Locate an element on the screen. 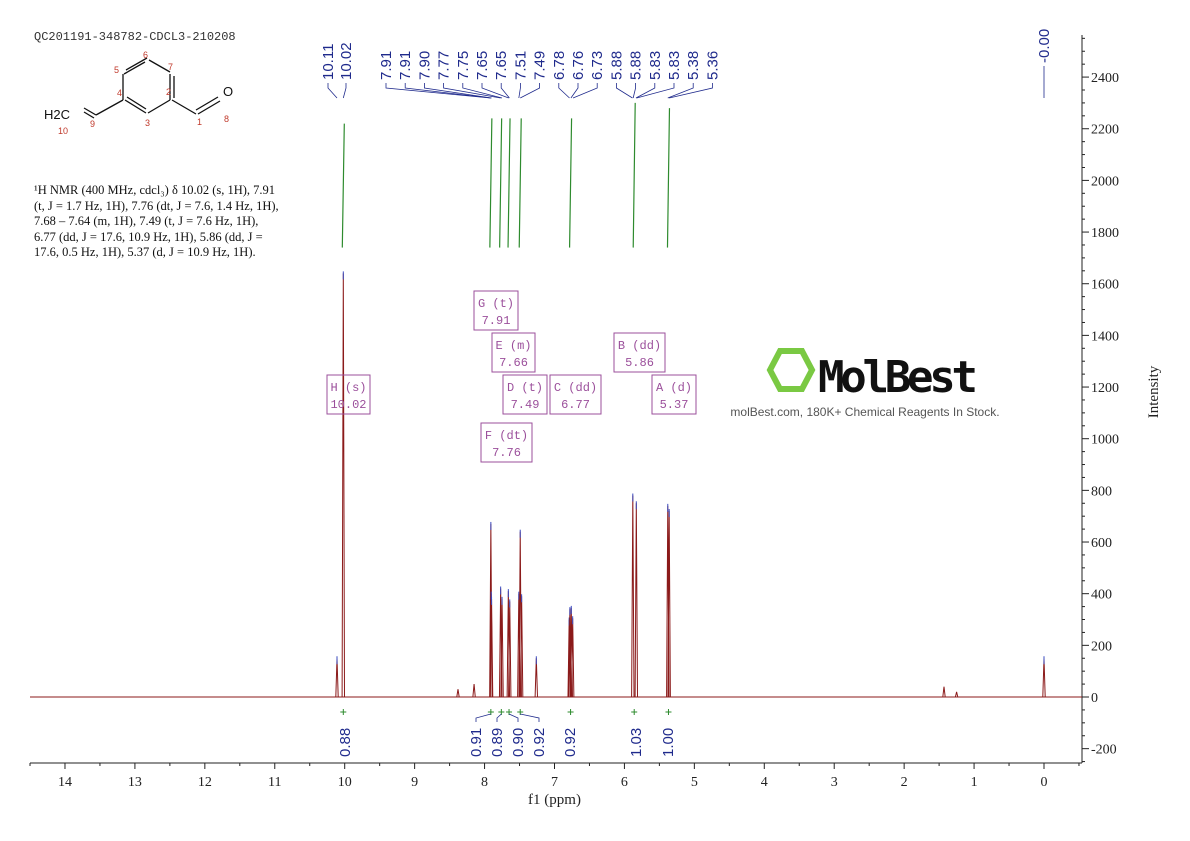  x-tick-label: 3 is located at coordinates (834, 782).